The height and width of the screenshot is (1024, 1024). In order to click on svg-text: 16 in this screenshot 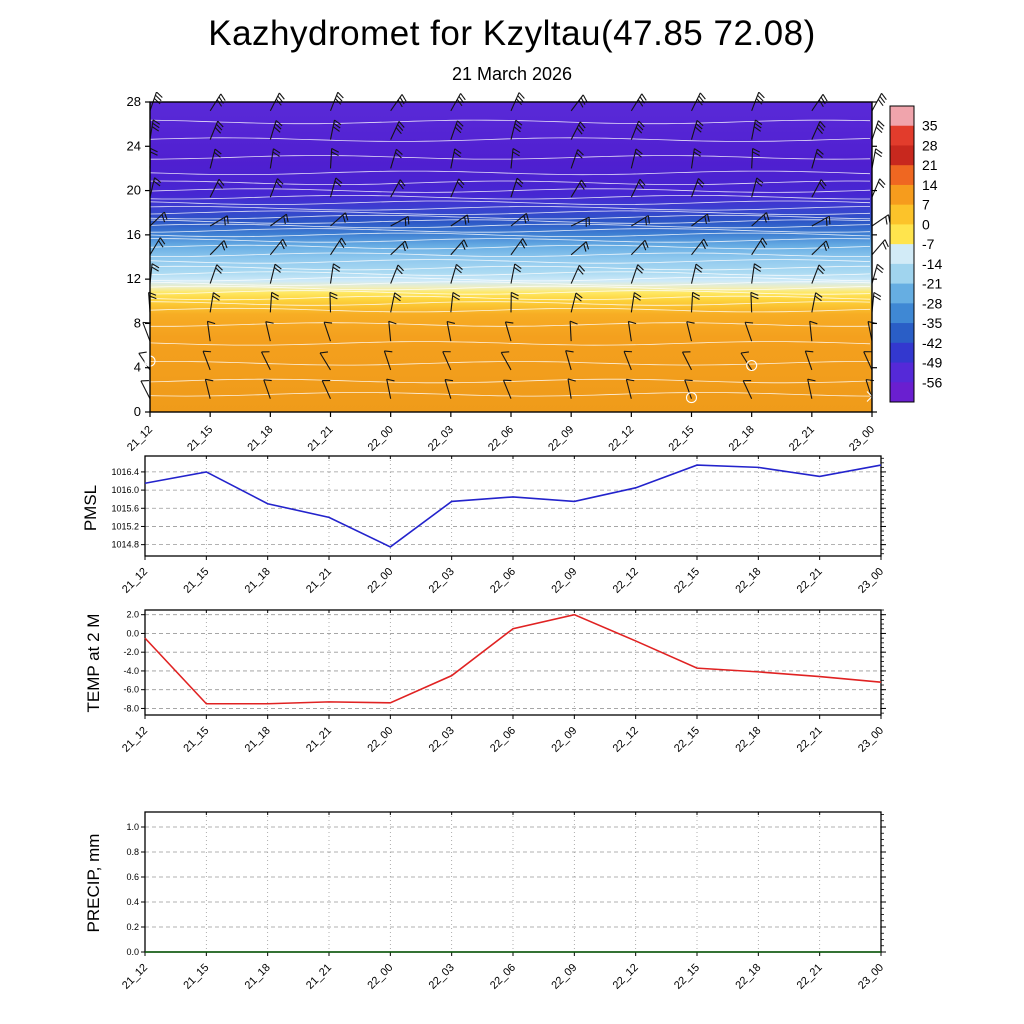, I will do `click(134, 234)`.